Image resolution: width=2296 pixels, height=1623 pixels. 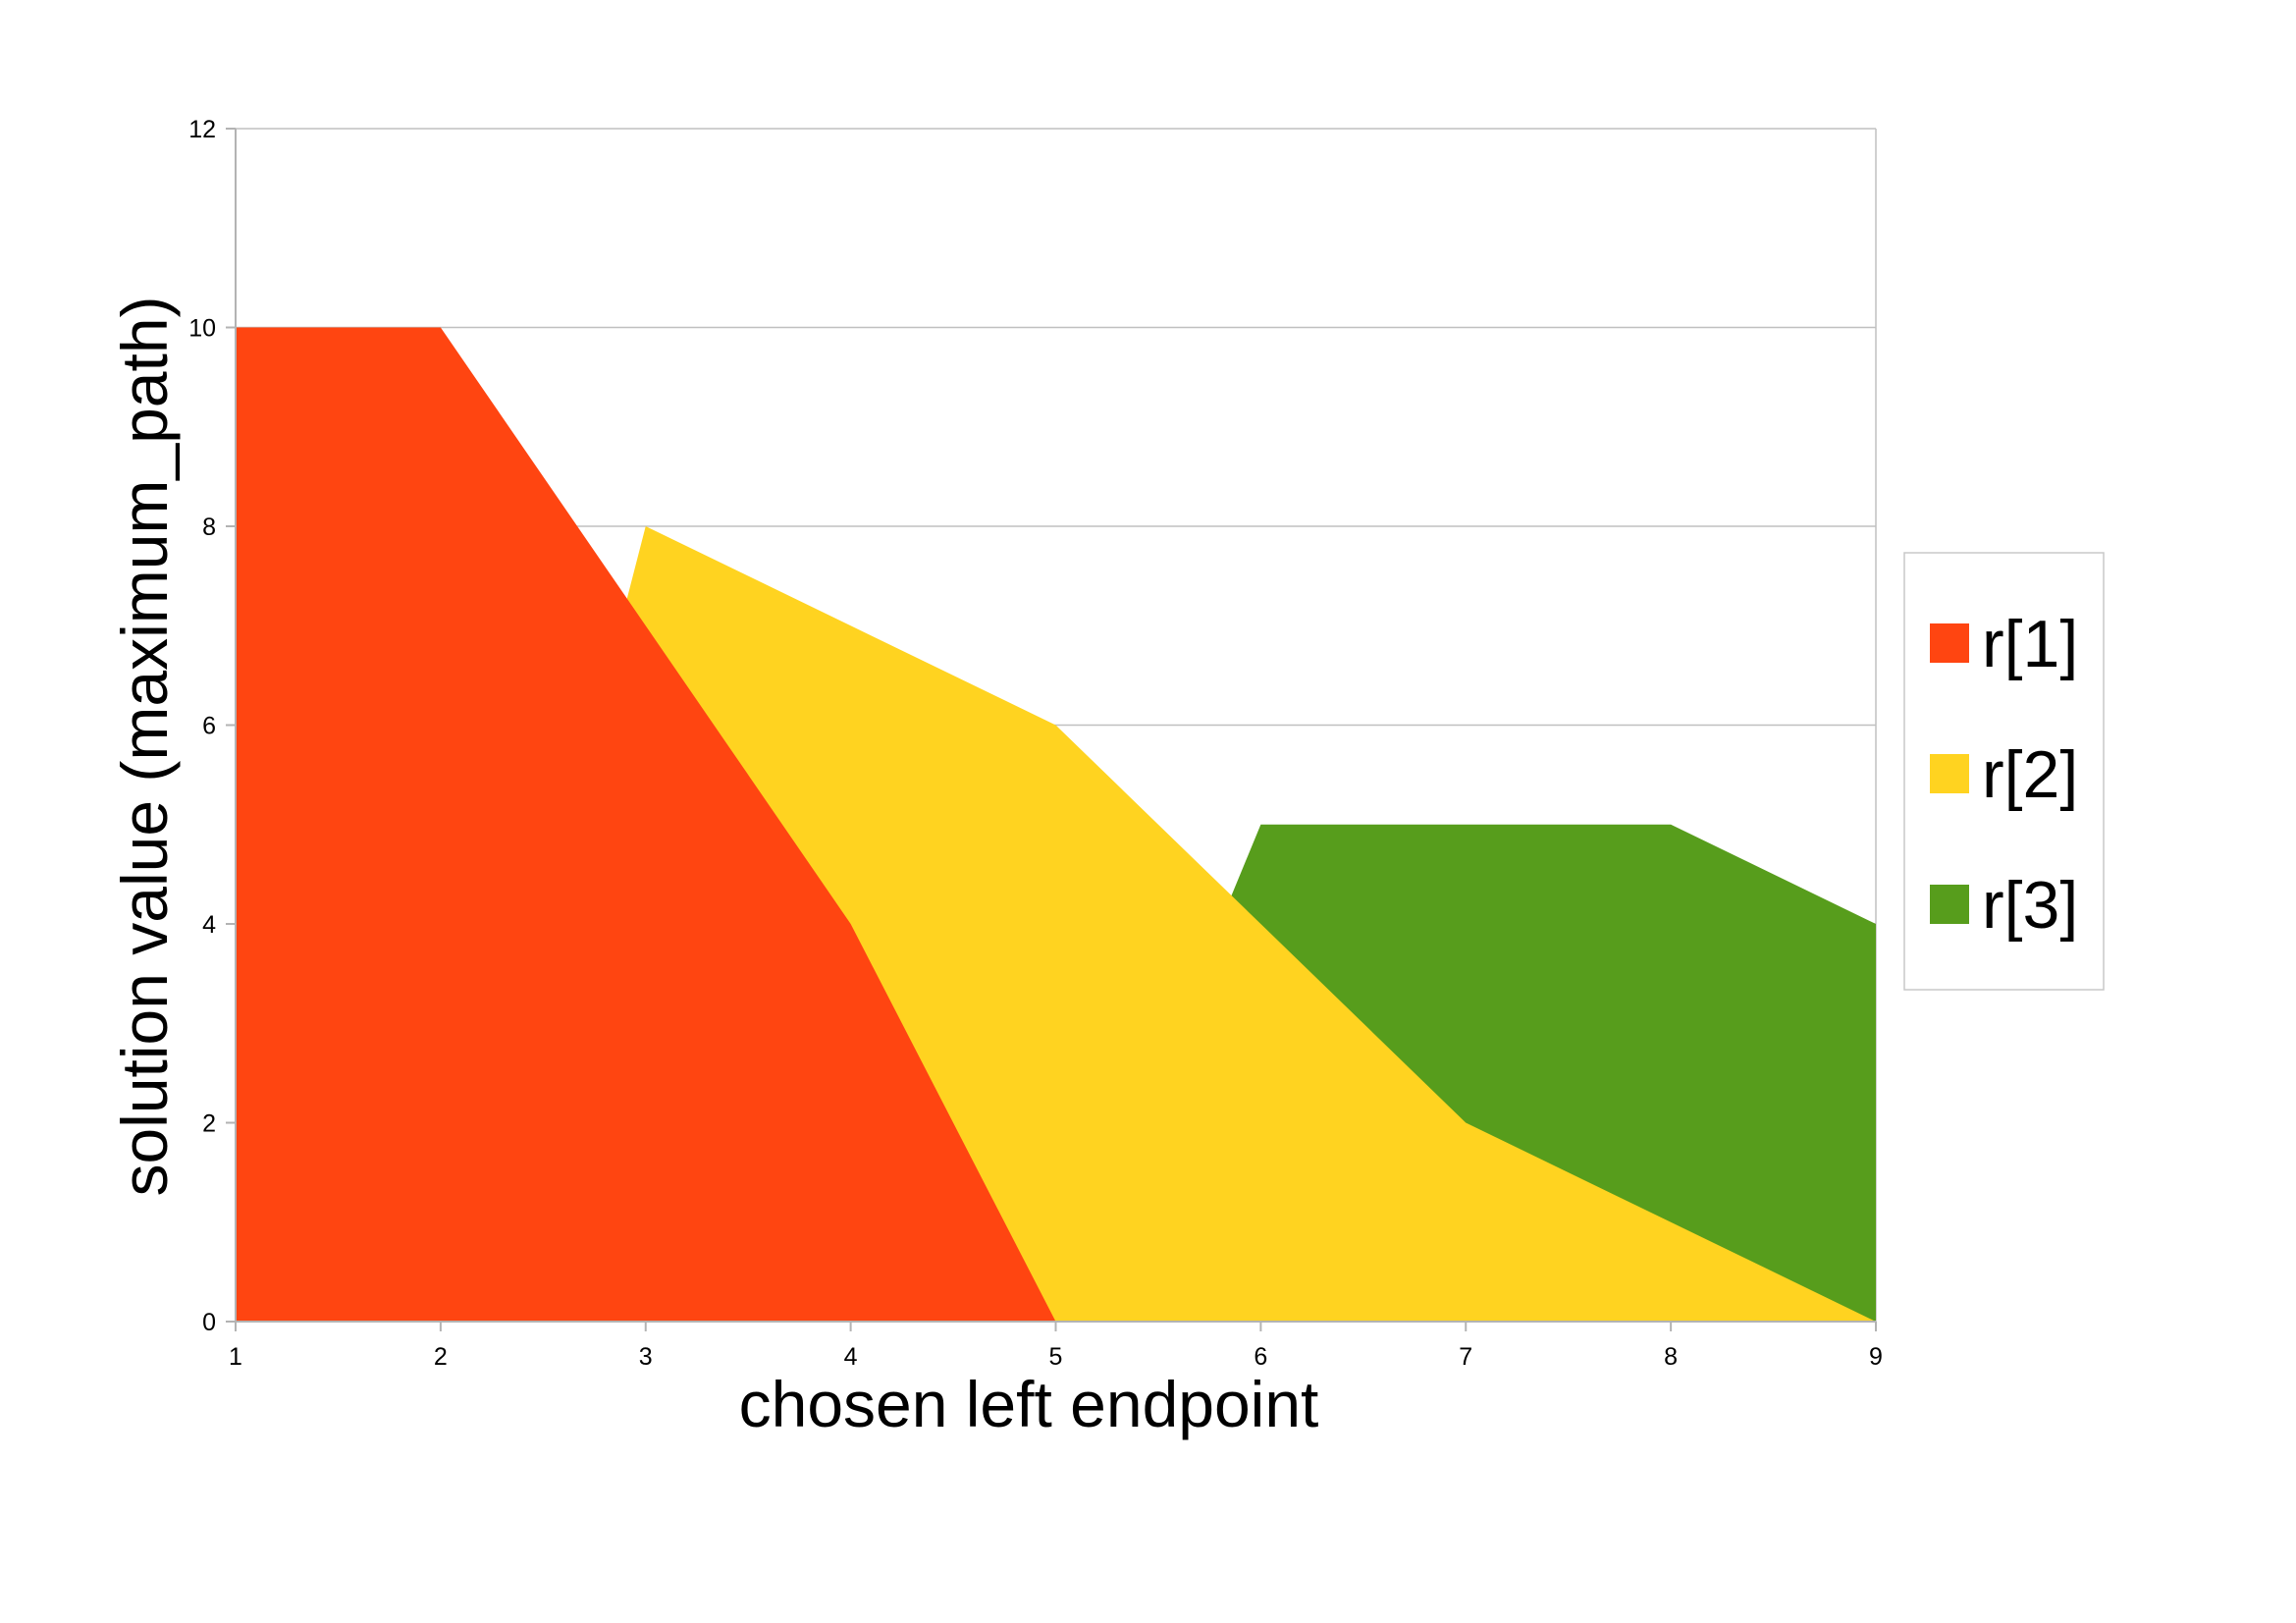 I want to click on x-tick-label: 4, so click(x=851, y=1357).